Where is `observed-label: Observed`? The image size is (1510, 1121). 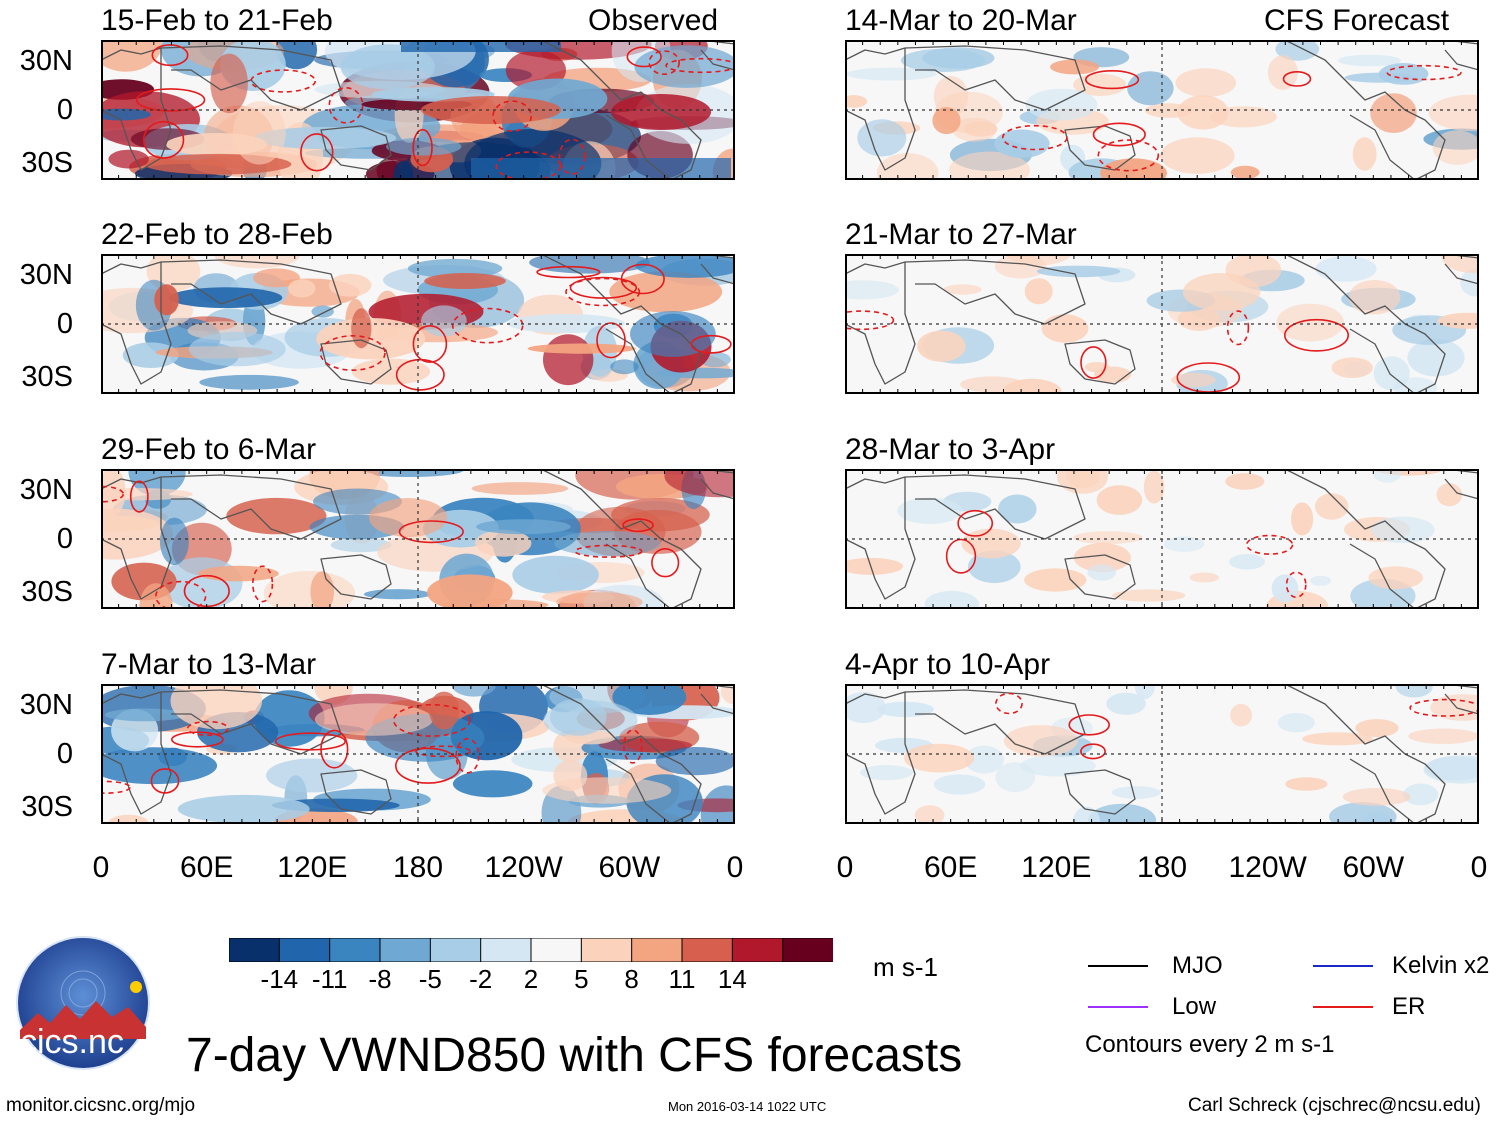
observed-label: Observed is located at coordinates (653, 20).